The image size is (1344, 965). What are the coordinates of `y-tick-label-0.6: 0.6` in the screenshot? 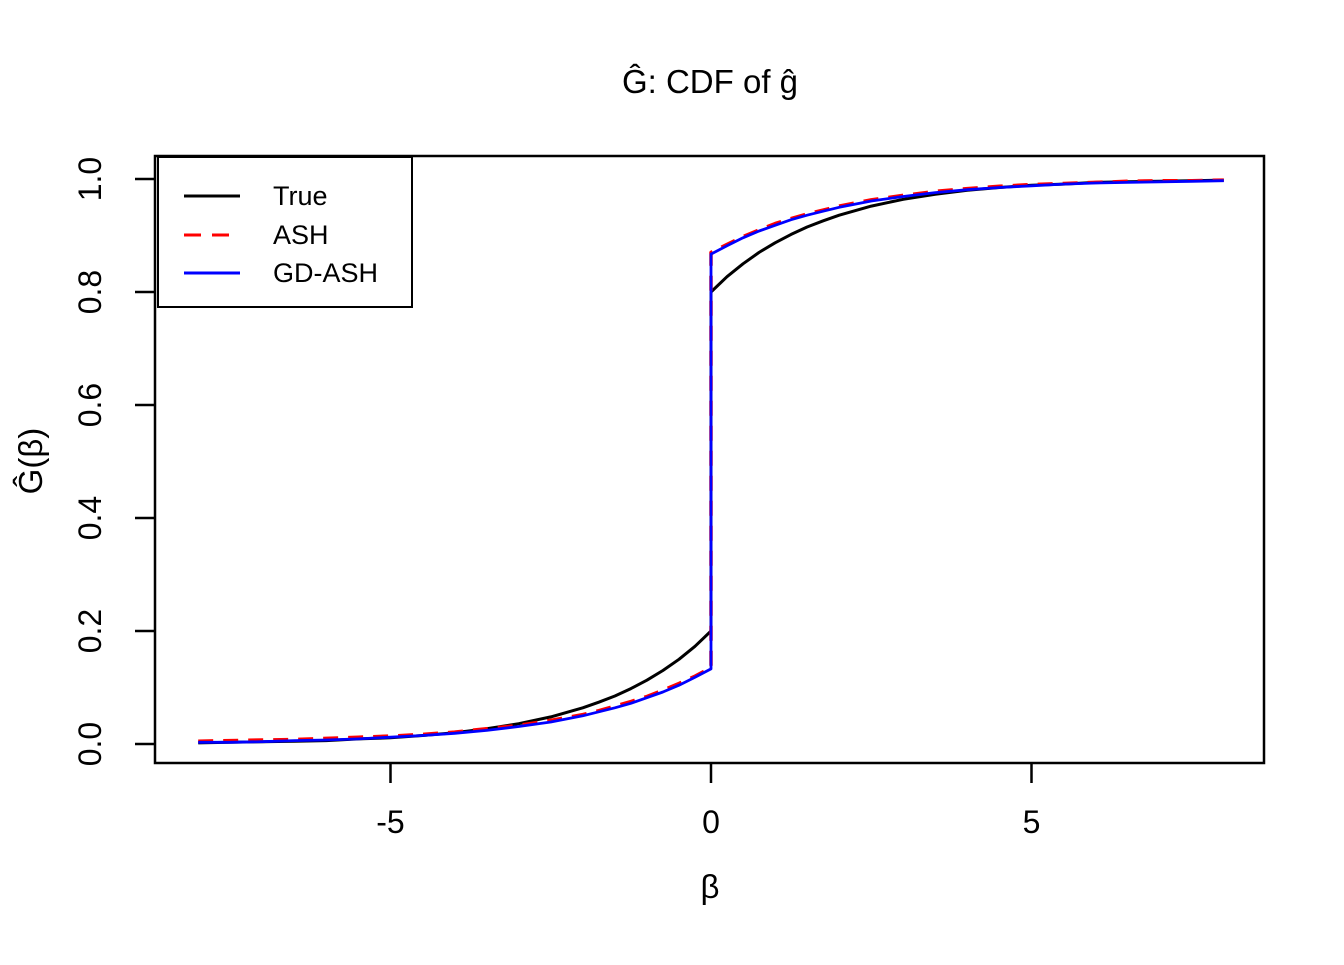 It's located at (90, 405).